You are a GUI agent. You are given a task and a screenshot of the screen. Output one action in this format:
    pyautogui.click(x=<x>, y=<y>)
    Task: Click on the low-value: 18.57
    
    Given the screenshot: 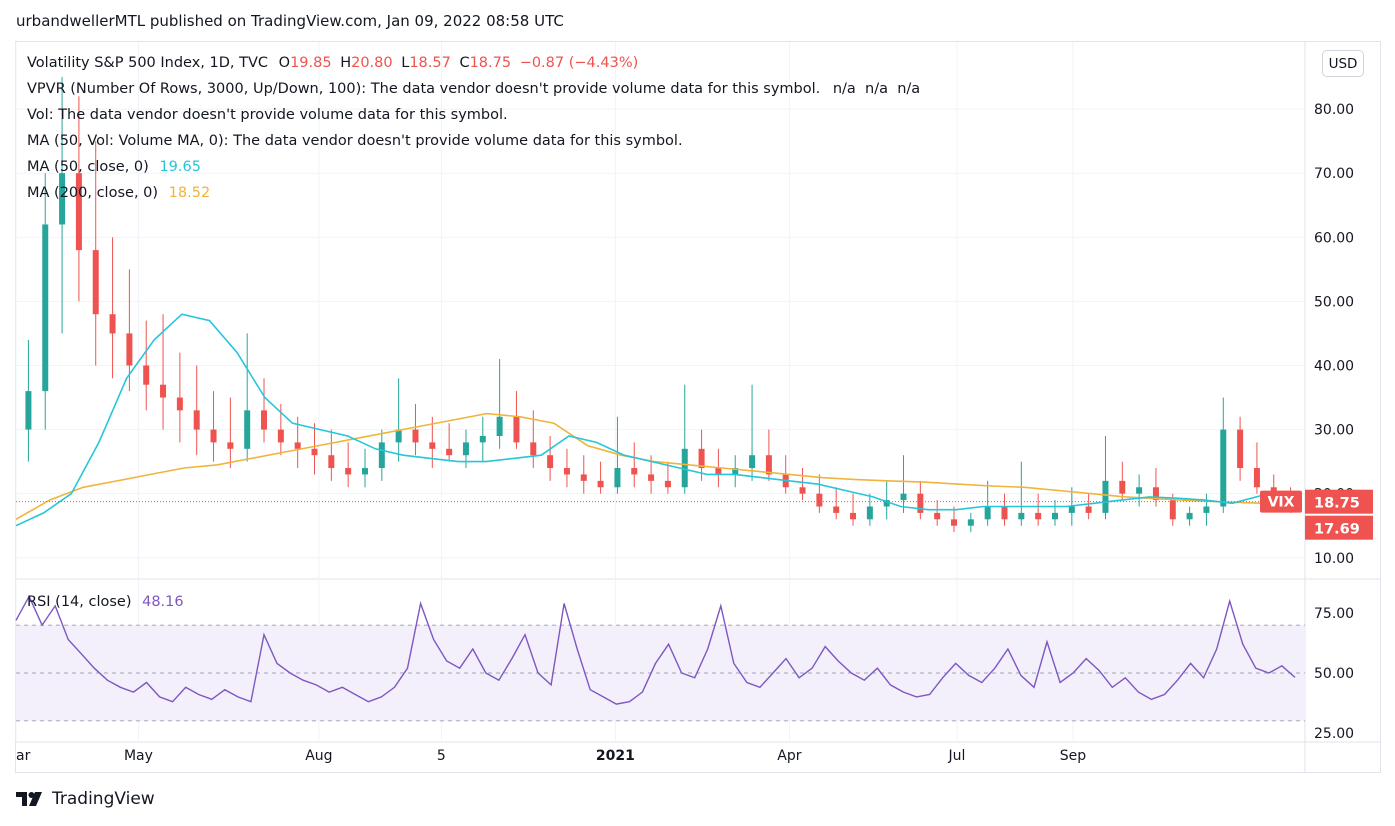 What is the action you would take?
    pyautogui.click(x=430, y=63)
    